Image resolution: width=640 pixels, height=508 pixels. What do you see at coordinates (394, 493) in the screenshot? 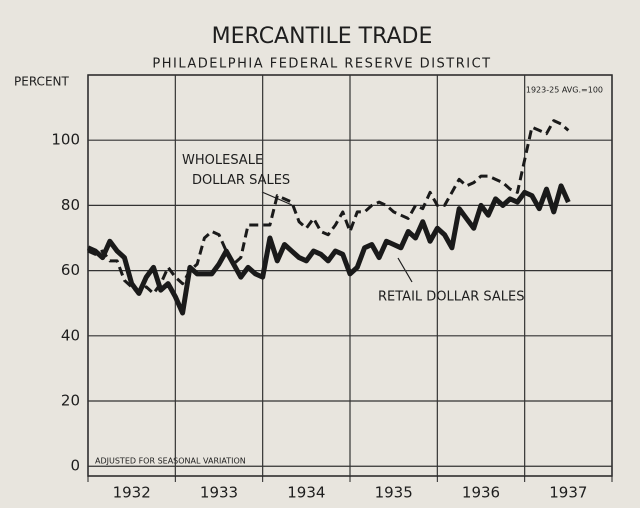
I see `x-tick-label: 1935` at bounding box center [394, 493].